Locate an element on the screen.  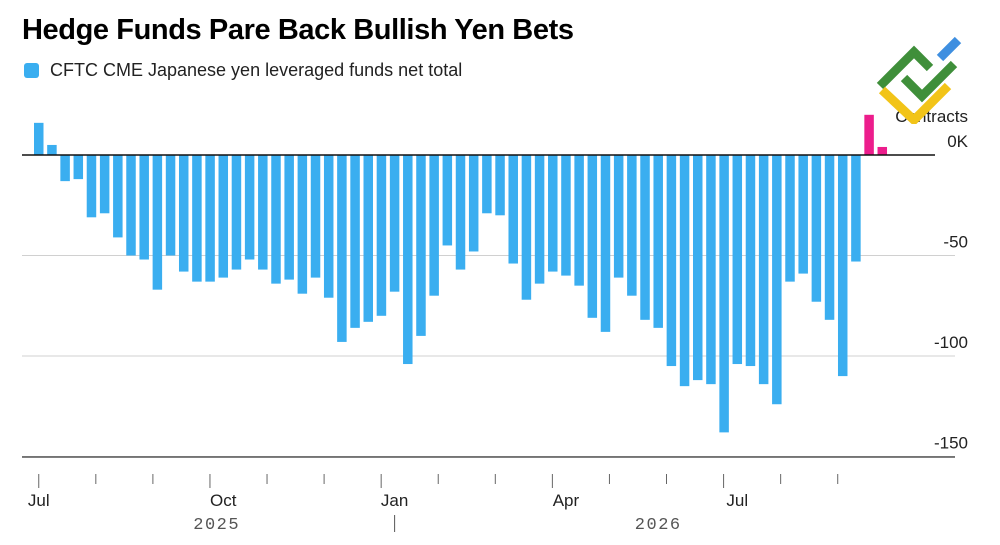
x-tick-label: Oct is located at coordinates (223, 500).